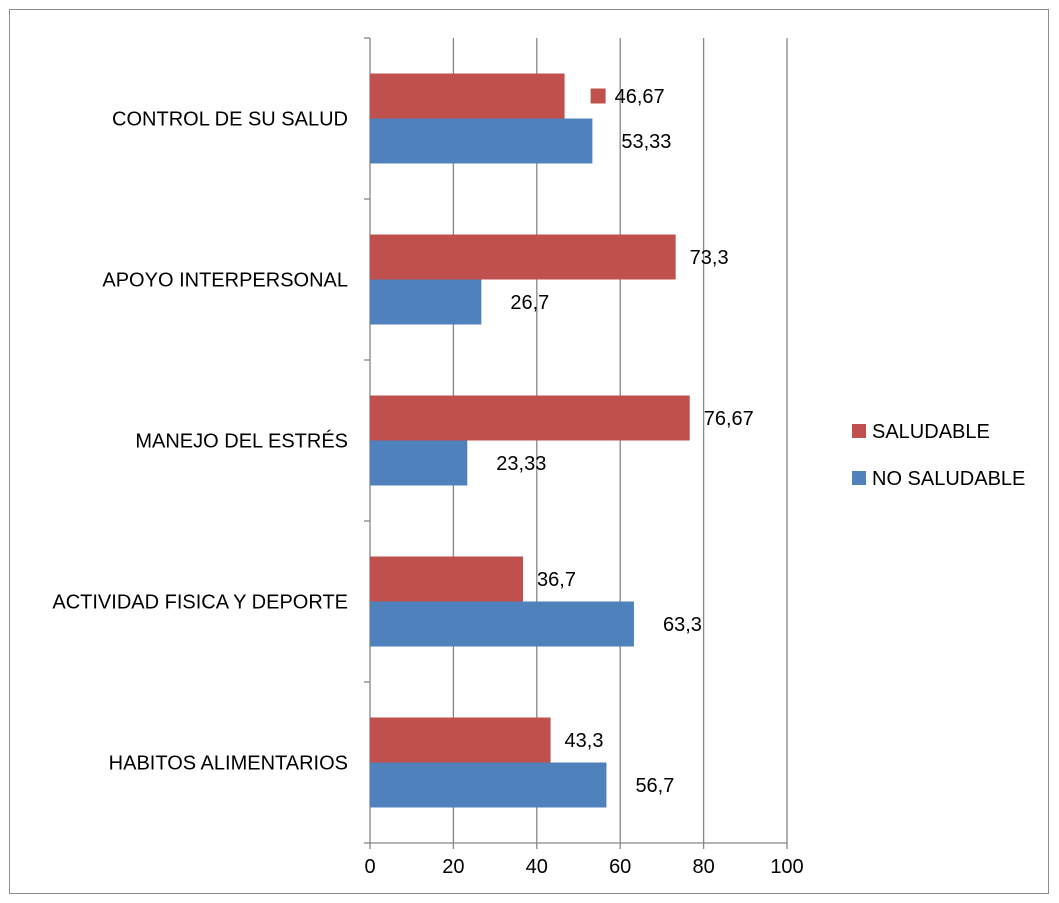  I want to click on category-label-manejo-del-estres: MANEJO DEL ESTRÉS, so click(241, 441).